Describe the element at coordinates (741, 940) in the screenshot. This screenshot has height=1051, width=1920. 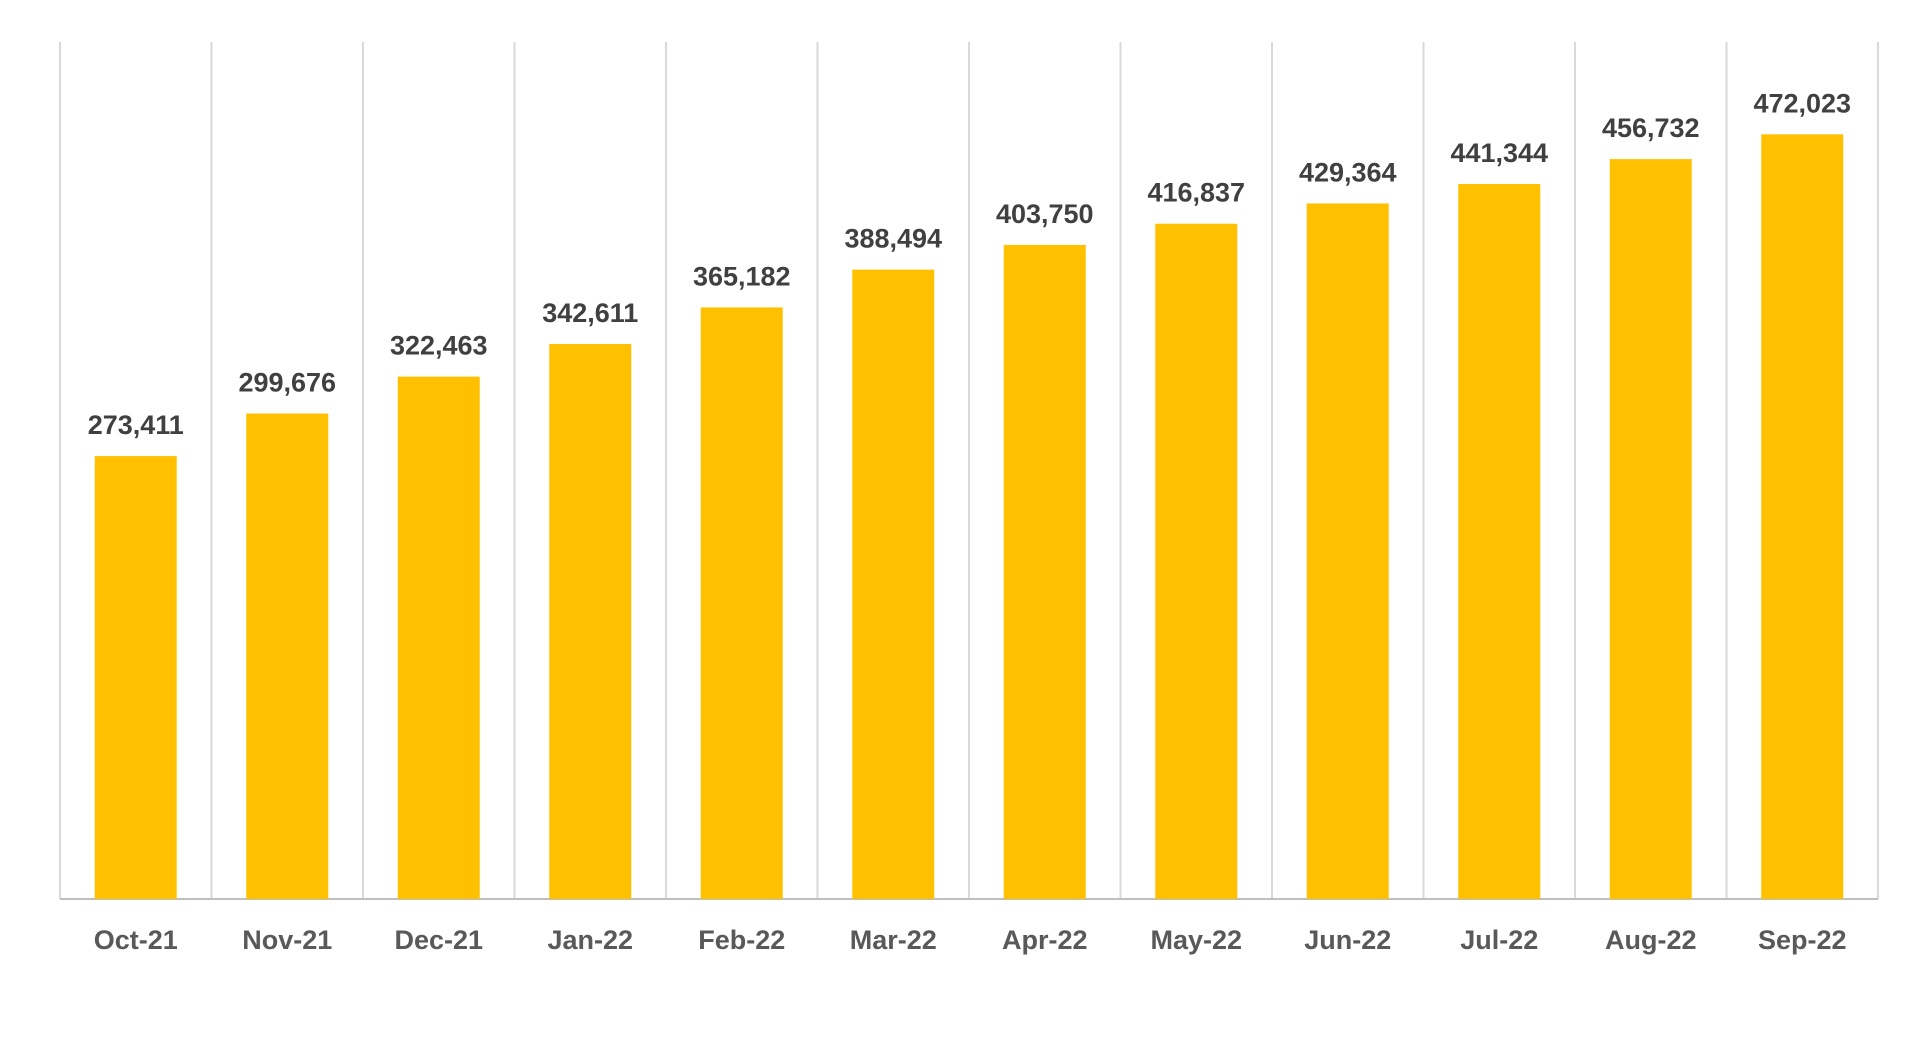
I see `x-tick-label: Feb-22` at that location.